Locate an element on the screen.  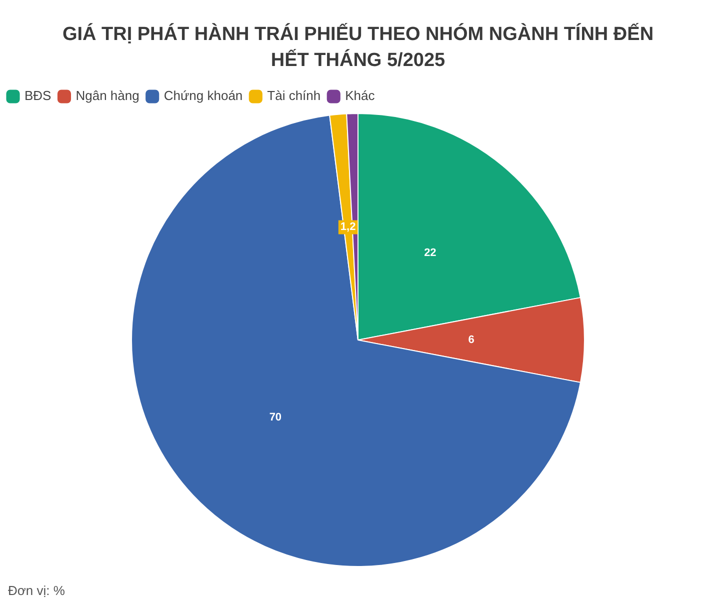
data-label: 70 is located at coordinates (275, 418).